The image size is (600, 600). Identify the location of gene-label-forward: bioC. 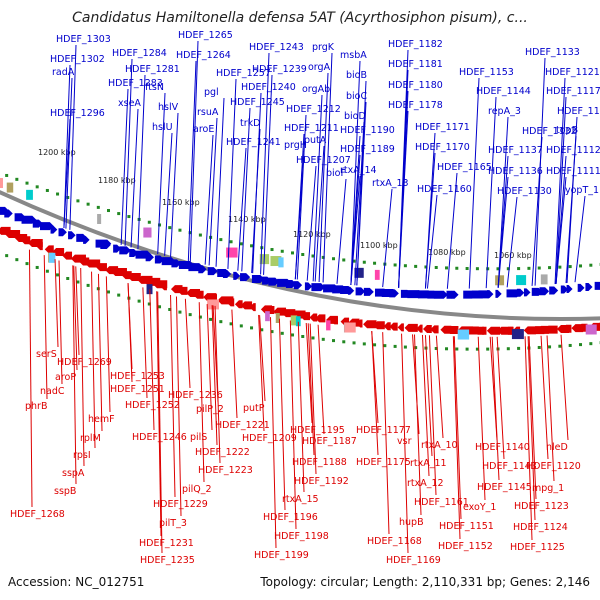
(356, 96).